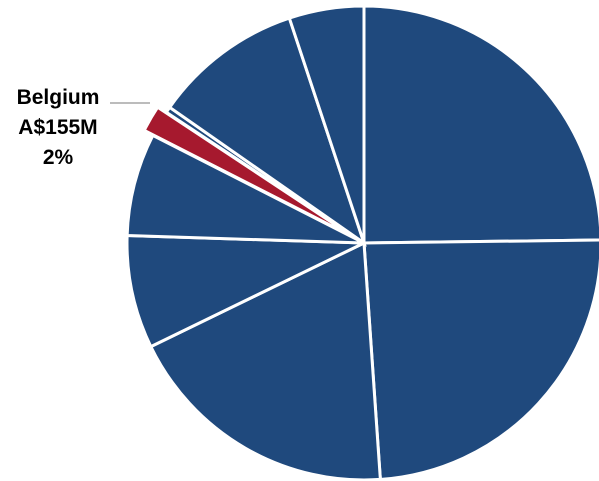 Image resolution: width=599 pixels, height=481 pixels. What do you see at coordinates (58, 157) in the screenshot?
I see `belgium-percent: 2%` at bounding box center [58, 157].